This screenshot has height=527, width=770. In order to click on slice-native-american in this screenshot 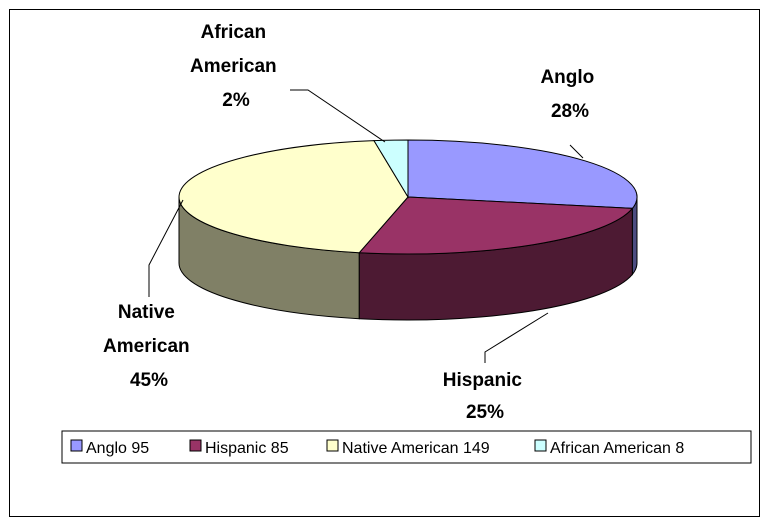, I will do `click(293, 197)`.